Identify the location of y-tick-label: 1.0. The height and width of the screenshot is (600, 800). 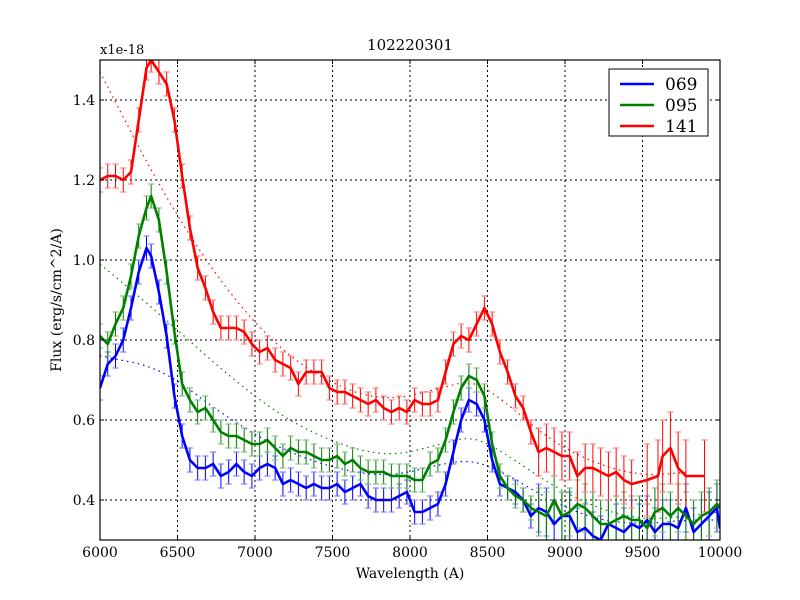
(84, 261).